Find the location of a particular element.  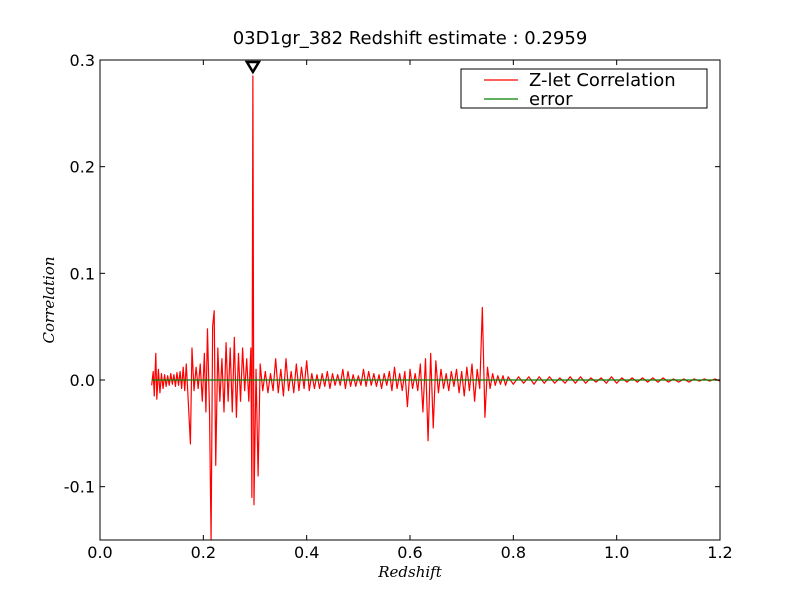

x-tick-label: 0.8 is located at coordinates (513, 552).